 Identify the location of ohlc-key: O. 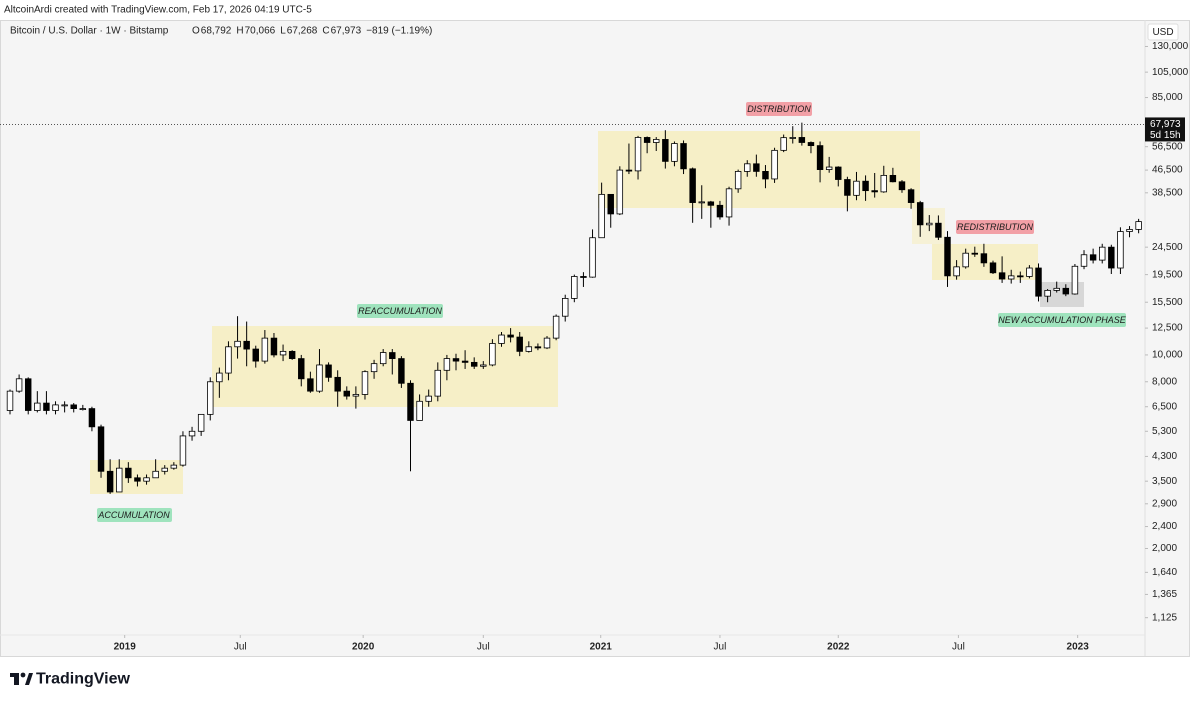
(196, 31).